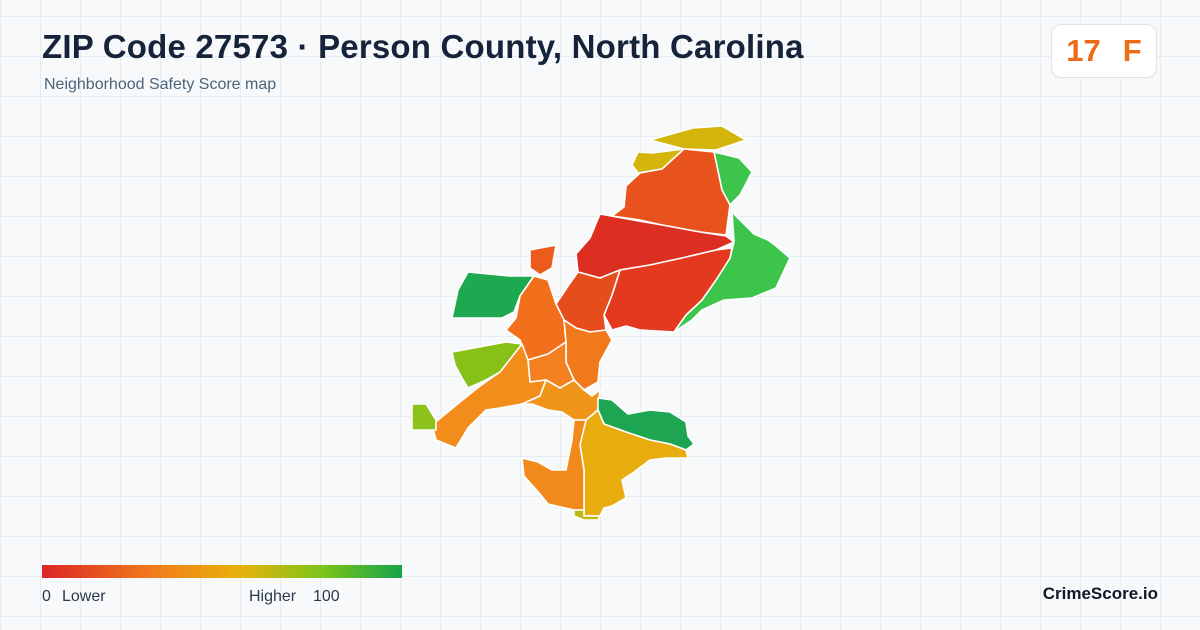 The width and height of the screenshot is (1200, 630). Describe the element at coordinates (554, 465) in the screenshot. I see `map-region-south-left` at that location.